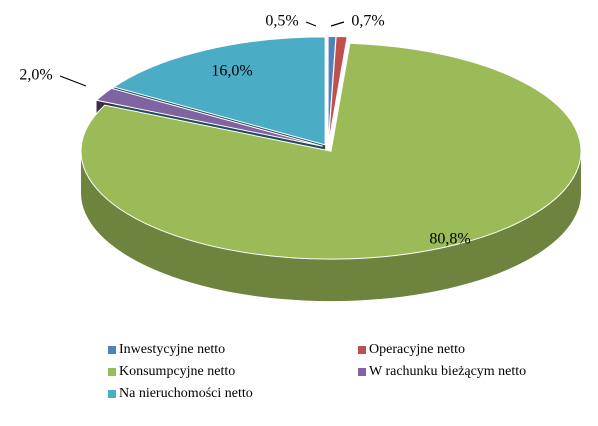 The width and height of the screenshot is (598, 426). Describe the element at coordinates (281, 21) in the screenshot. I see `data-label: 0,5%` at that location.